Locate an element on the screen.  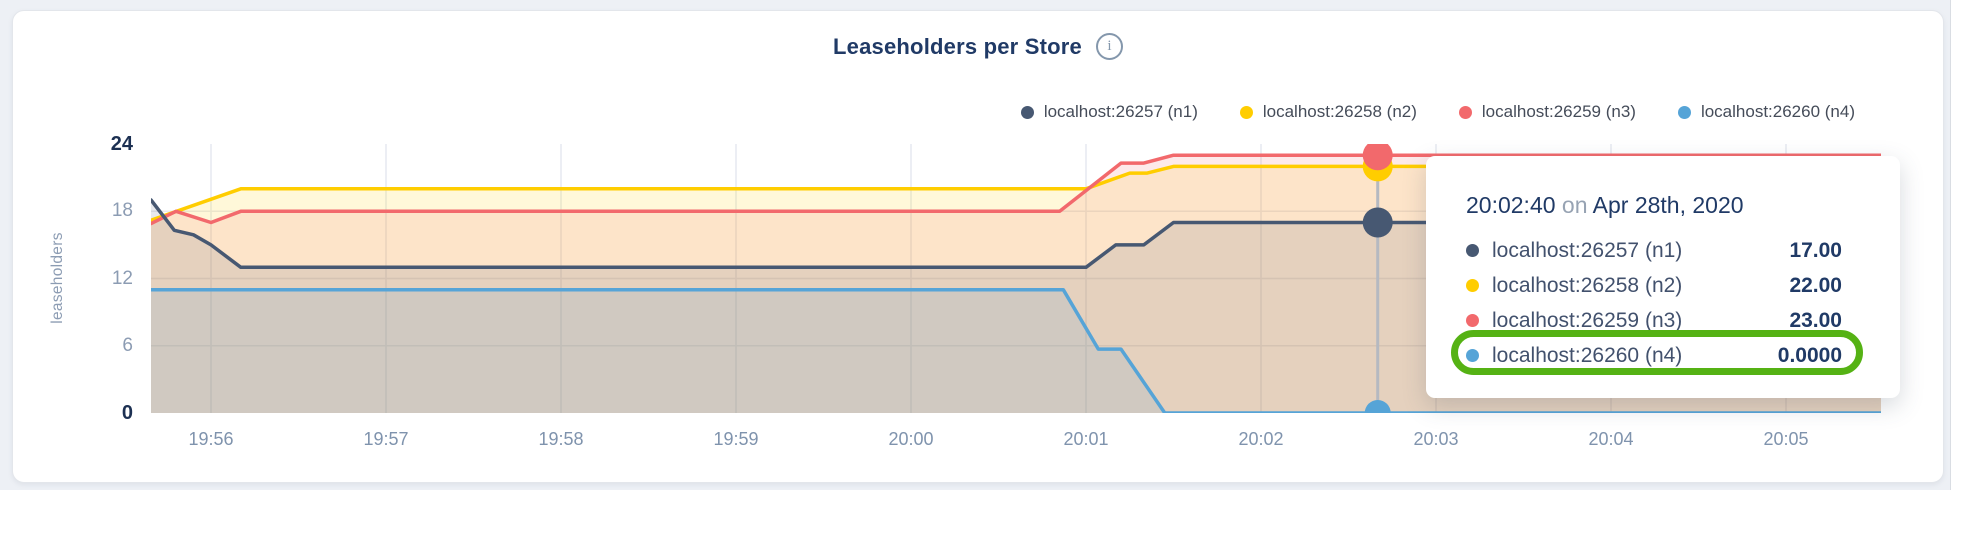
x-tick-20:00: 20:00 is located at coordinates (911, 439).